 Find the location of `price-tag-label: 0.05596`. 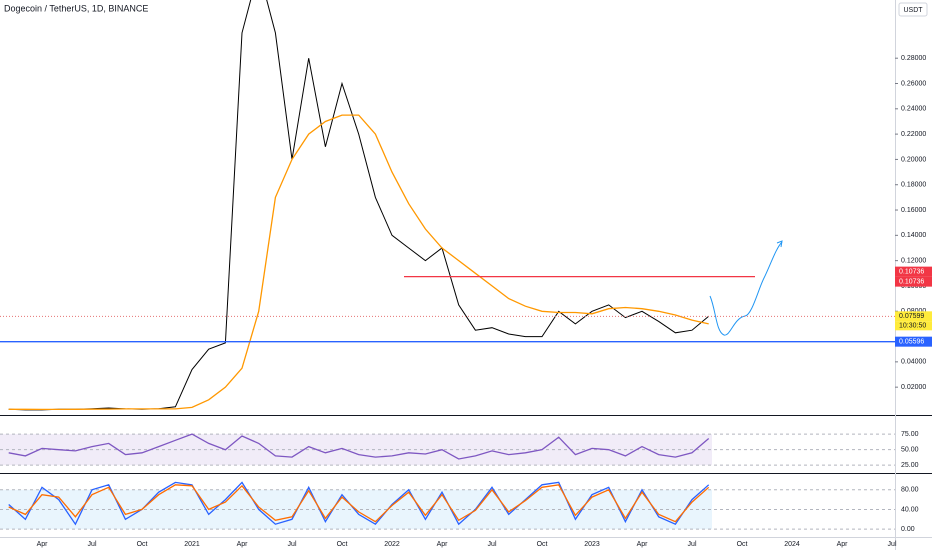

price-tag-label: 0.05596 is located at coordinates (911, 342).